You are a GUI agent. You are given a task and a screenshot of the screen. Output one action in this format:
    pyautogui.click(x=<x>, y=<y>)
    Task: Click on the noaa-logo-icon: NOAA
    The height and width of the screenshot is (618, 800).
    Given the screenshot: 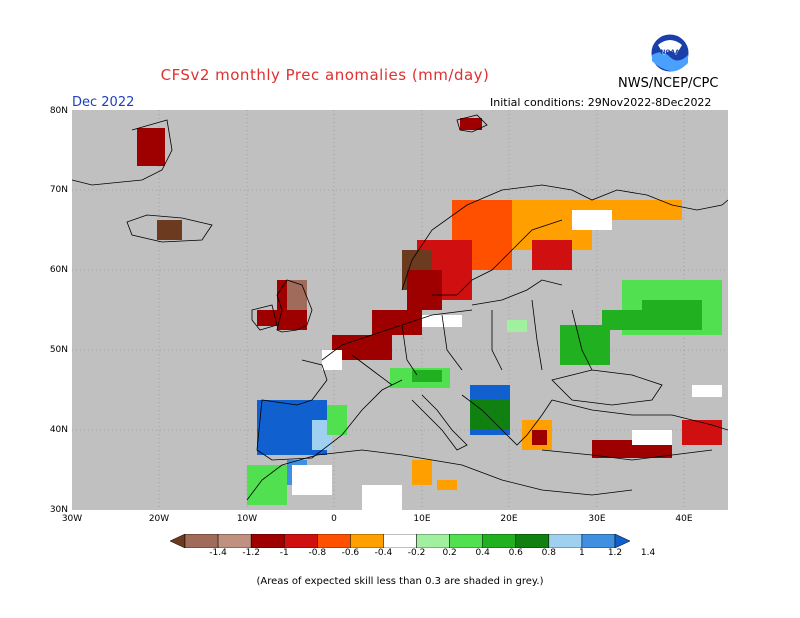 What is the action you would take?
    pyautogui.click(x=670, y=53)
    